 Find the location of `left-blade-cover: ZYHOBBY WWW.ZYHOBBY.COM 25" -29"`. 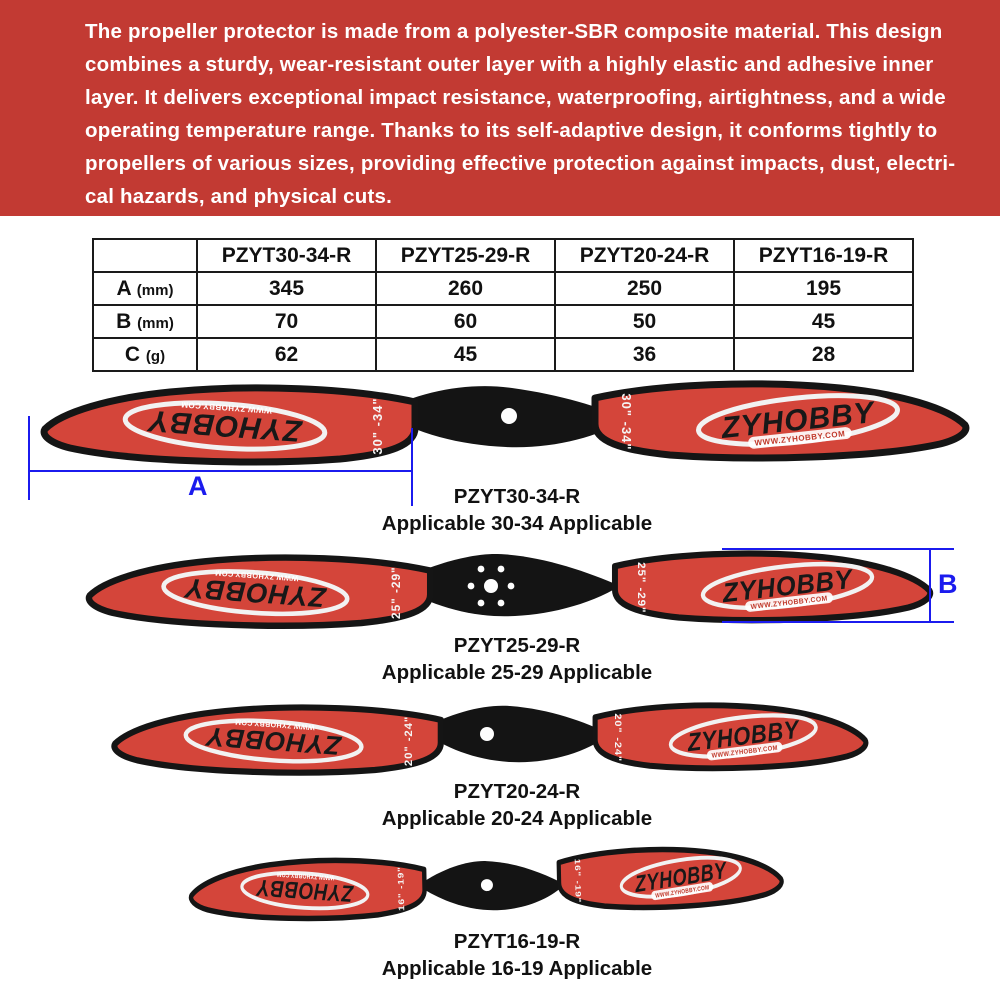

left-blade-cover: ZYHOBBY WWW.ZYHOBBY.COM 25" -29" is located at coordinates (259, 591).